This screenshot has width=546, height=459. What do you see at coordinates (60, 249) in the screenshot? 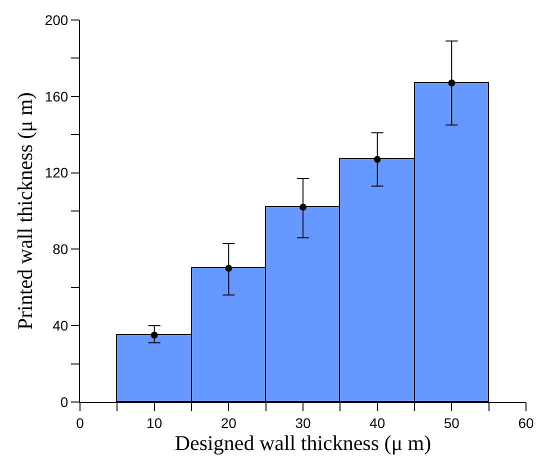
I see `y-tick-label: 80` at bounding box center [60, 249].